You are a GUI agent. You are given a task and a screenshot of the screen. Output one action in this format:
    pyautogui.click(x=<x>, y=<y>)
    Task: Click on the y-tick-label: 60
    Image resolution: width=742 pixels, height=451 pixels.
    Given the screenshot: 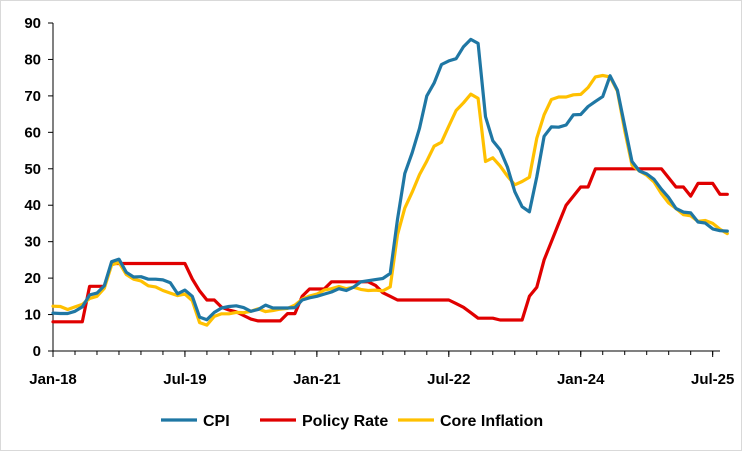 What is the action you would take?
    pyautogui.click(x=32, y=132)
    